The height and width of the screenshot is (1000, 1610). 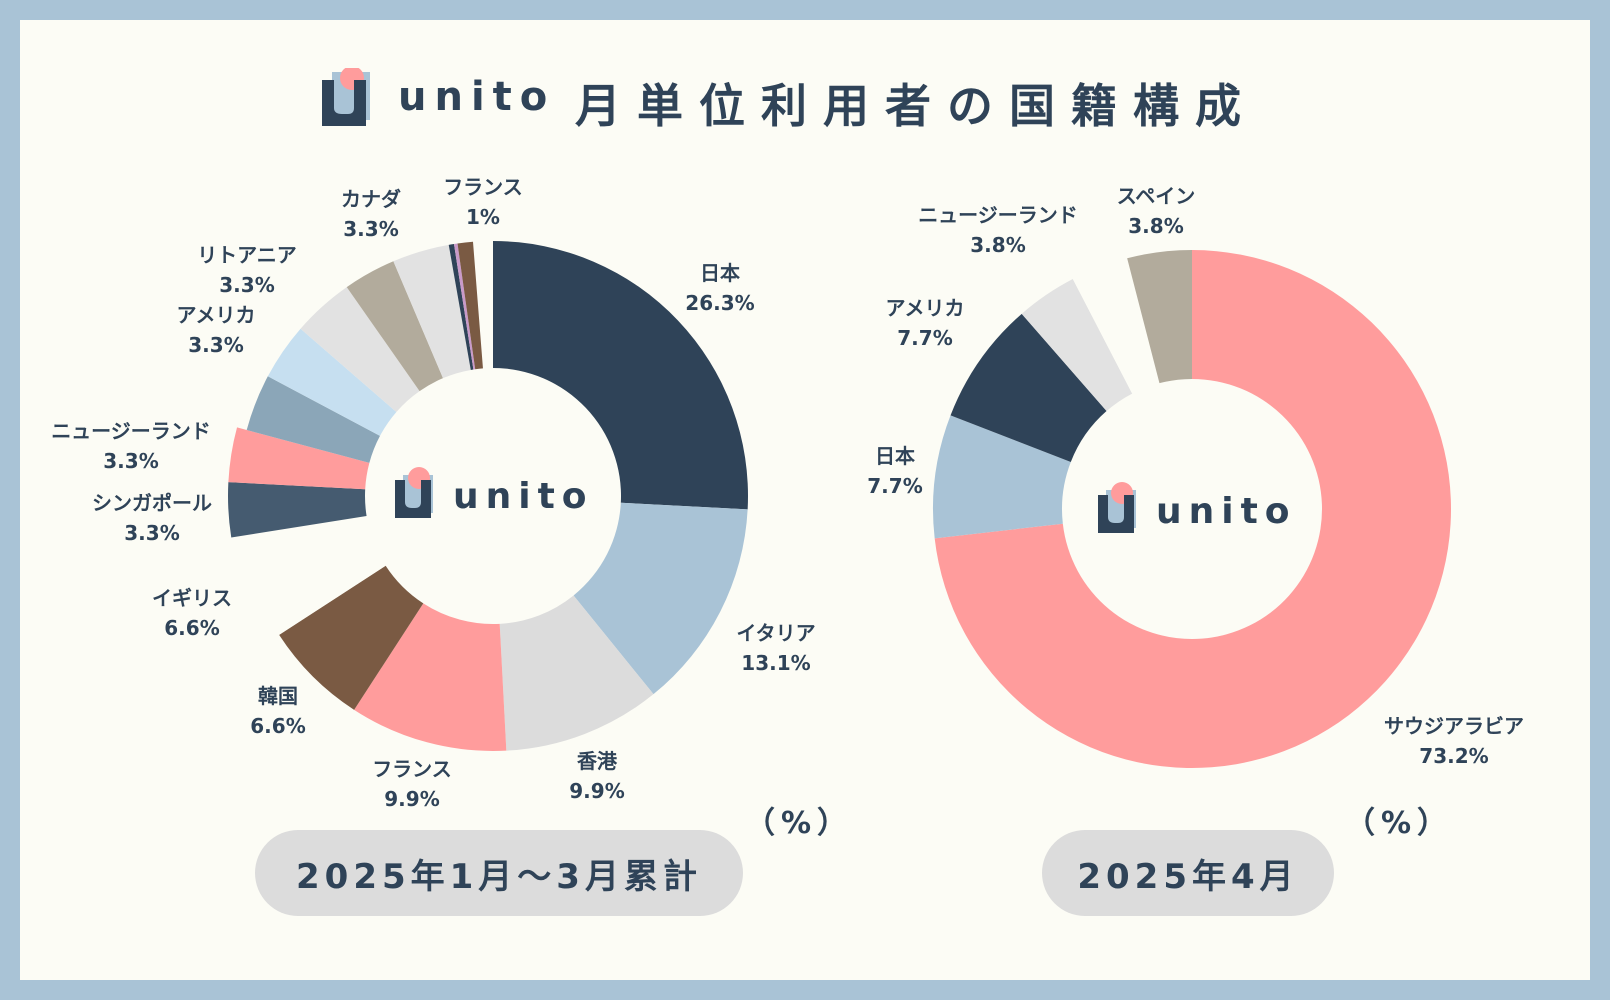 I want to click on q1-label-9-value: 3.3%, so click(x=215, y=345).